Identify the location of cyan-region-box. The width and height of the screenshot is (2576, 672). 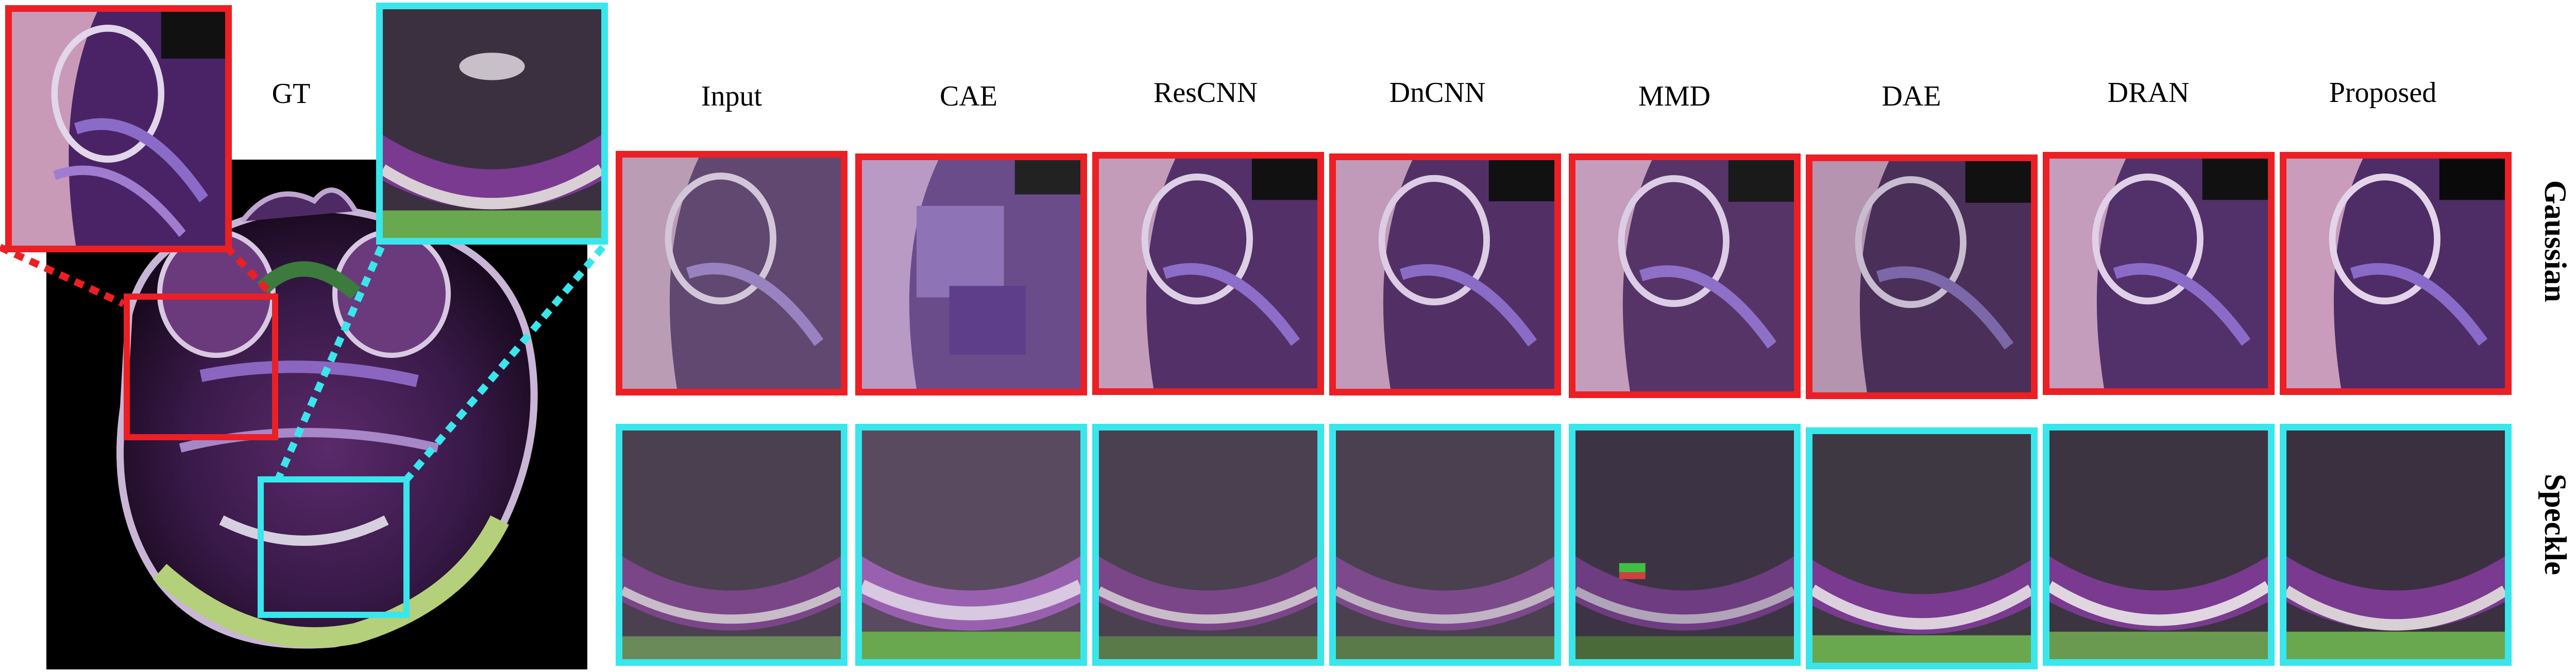
(334, 547).